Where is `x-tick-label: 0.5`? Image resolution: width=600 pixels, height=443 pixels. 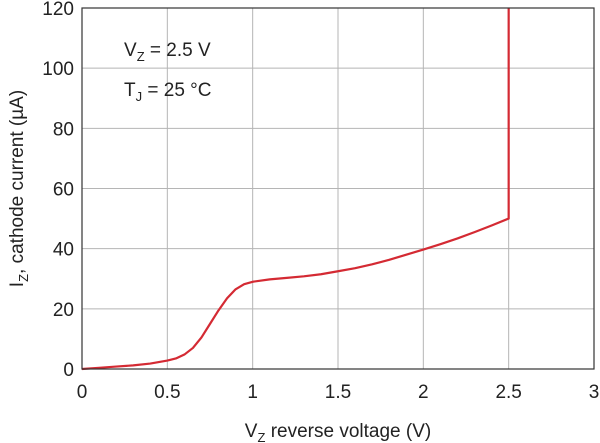 x-tick-label: 0.5 is located at coordinates (167, 392).